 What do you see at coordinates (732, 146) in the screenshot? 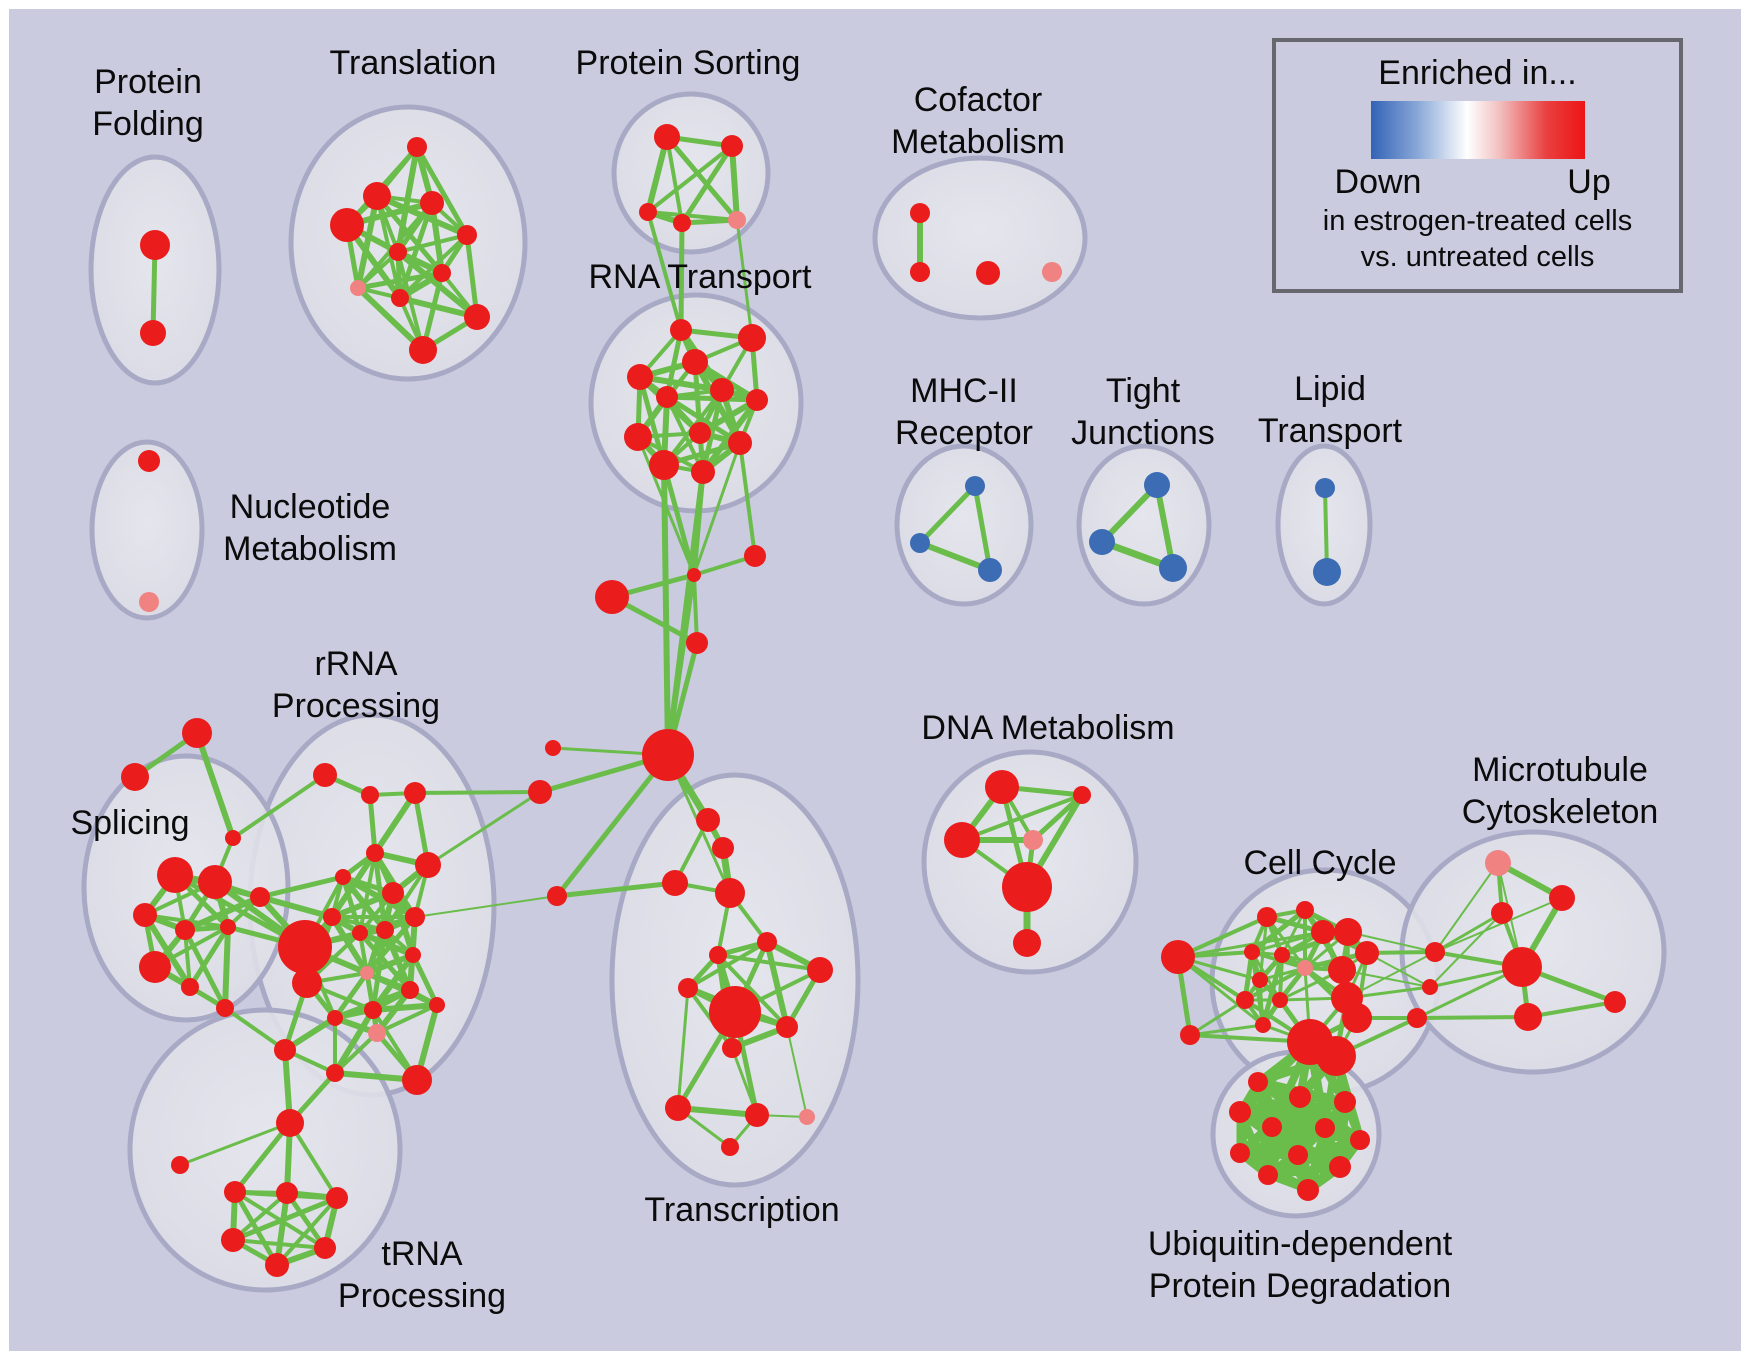
I see `node-ps2` at bounding box center [732, 146].